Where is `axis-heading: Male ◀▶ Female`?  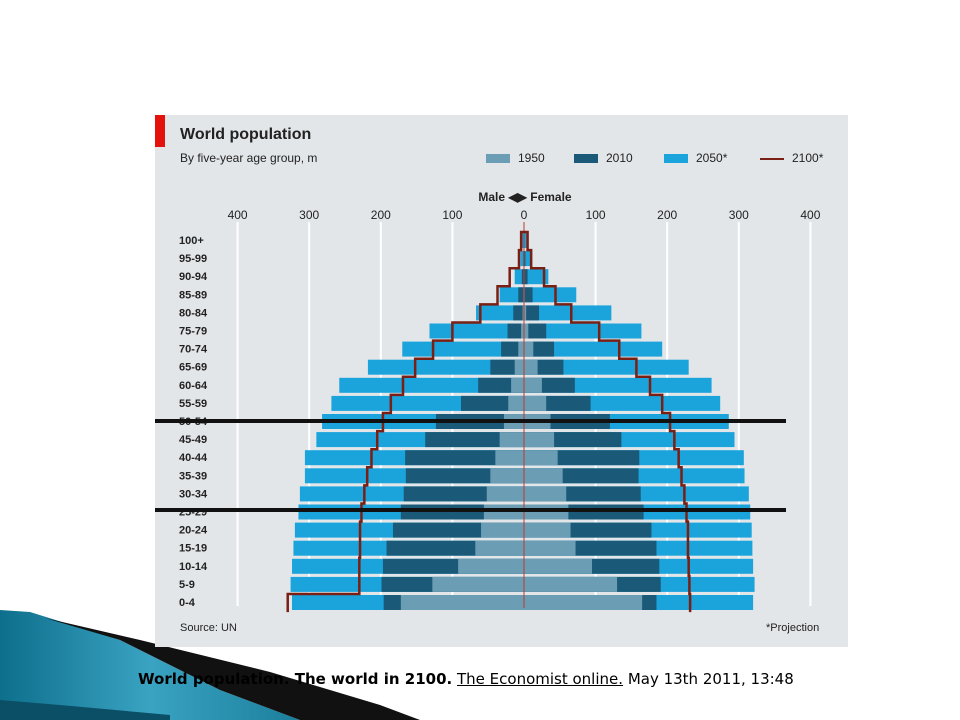 axis-heading: Male ◀▶ Female is located at coordinates (525, 197).